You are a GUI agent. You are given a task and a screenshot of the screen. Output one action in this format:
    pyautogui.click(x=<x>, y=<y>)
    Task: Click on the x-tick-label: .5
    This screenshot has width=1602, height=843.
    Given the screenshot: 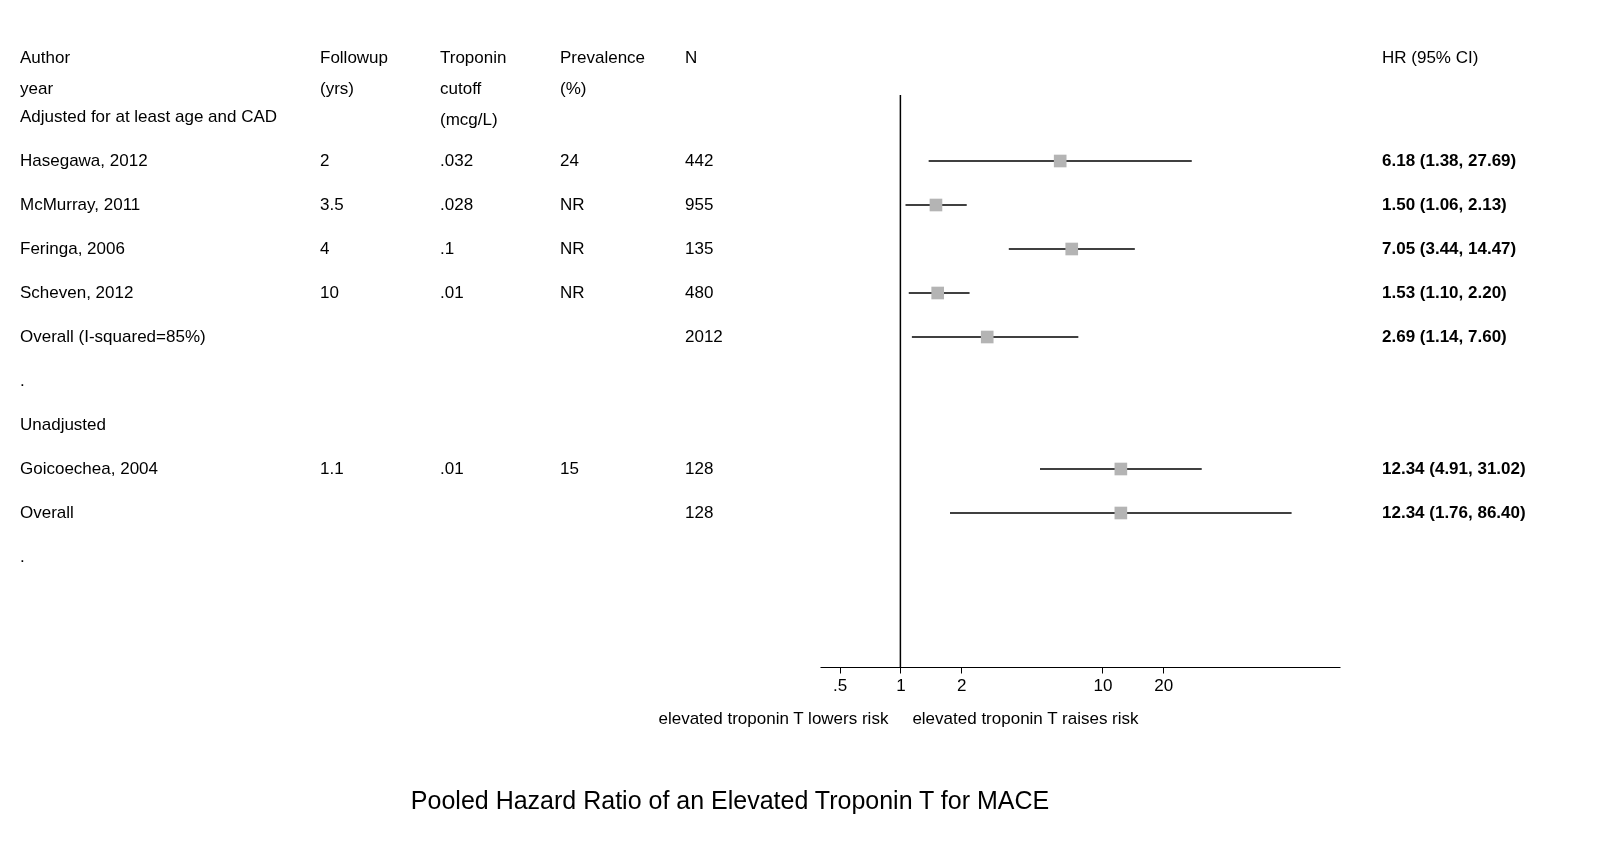 What is the action you would take?
    pyautogui.click(x=840, y=685)
    